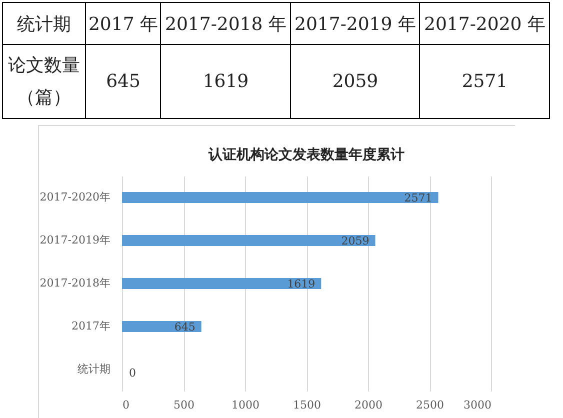 This screenshot has width=563, height=418. Describe the element at coordinates (225, 23) in the screenshot. I see `text: 2017-2018 年` at that location.